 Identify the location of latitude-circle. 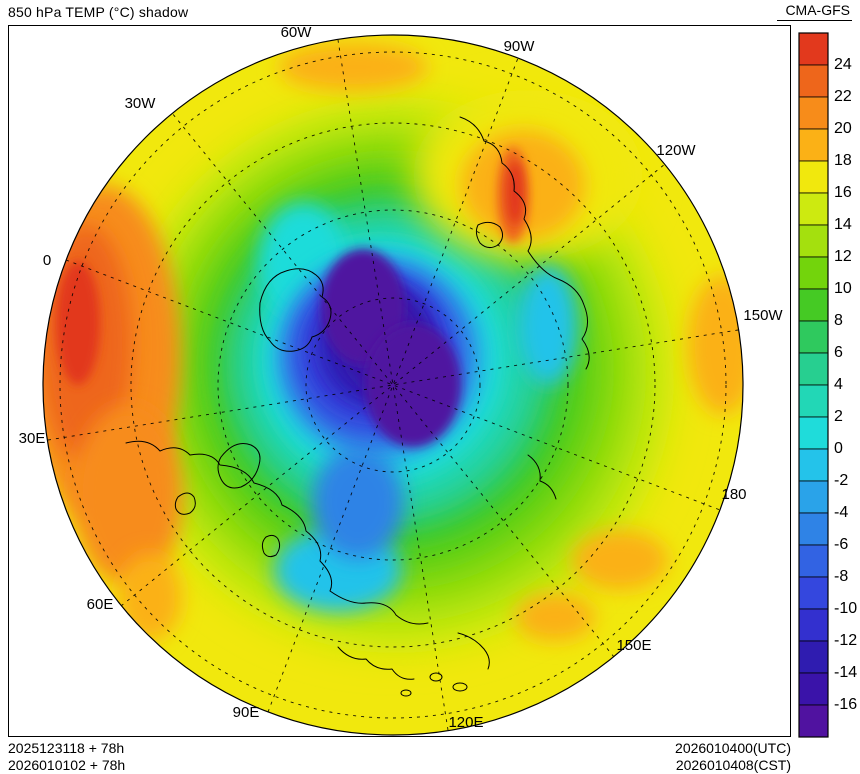
(393, 385).